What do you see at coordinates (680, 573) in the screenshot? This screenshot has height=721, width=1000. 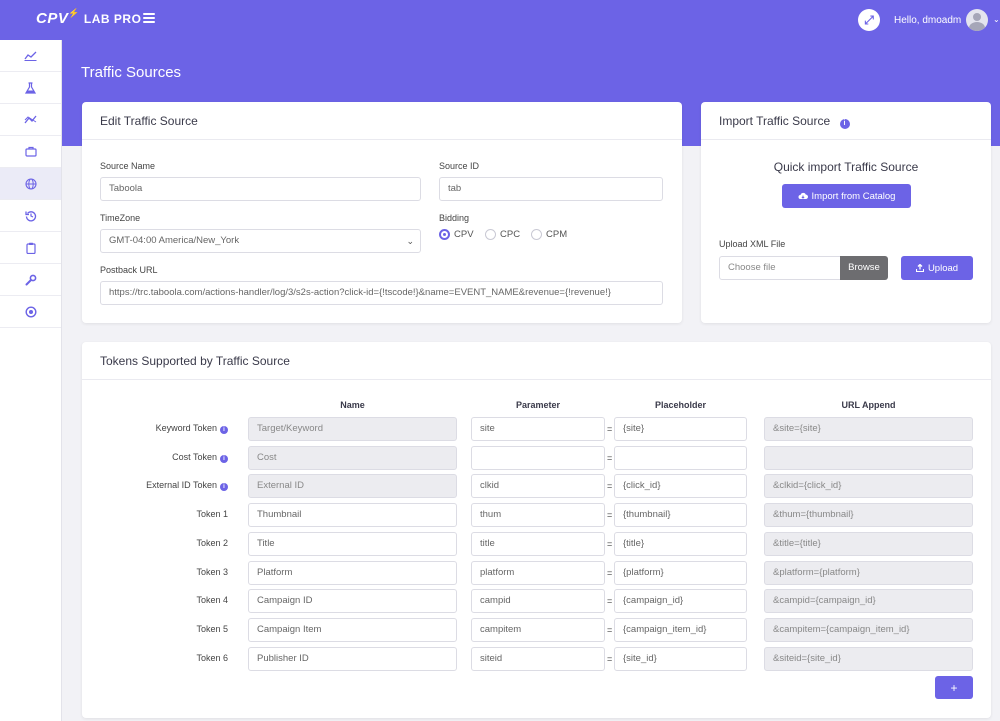 I see `token-placeholder-input: {platform}` at bounding box center [680, 573].